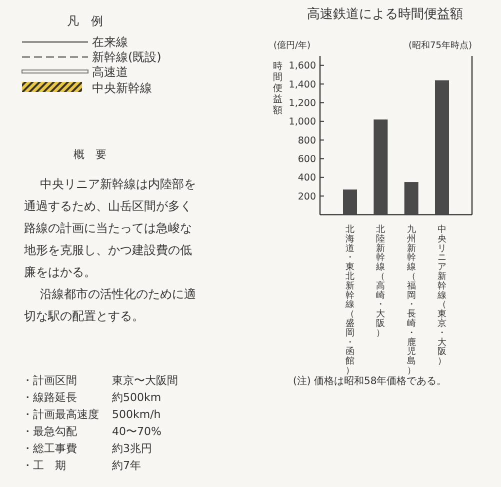  Describe the element at coordinates (381, 281) in the screenshot. I see `category-label: 北陸新幹線（高崎・大阪）` at that location.